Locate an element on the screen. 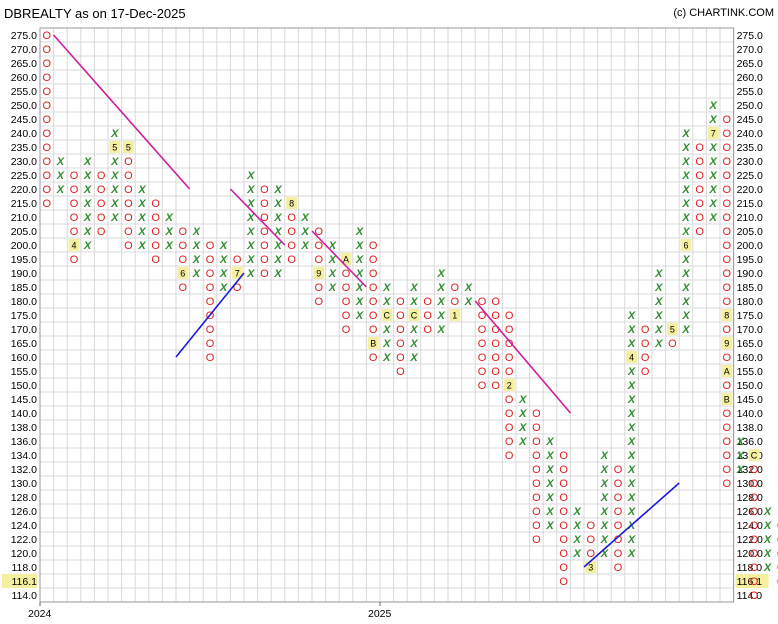 The width and height of the screenshot is (778, 624). y-tick-label-left: 205.0 is located at coordinates (24, 232).